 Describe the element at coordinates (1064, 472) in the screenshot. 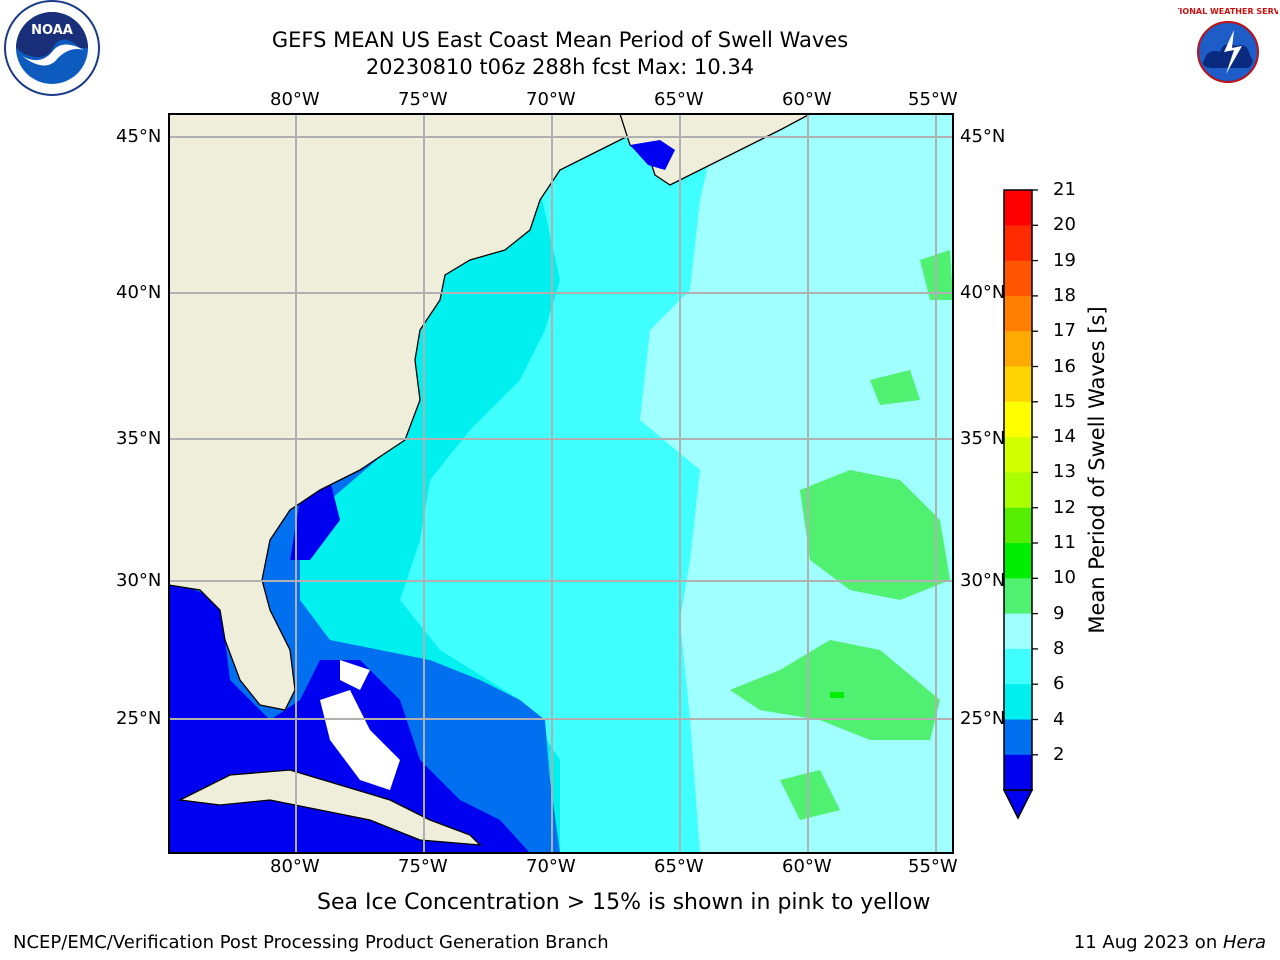

I see `colorbar-tick-label: 13` at that location.